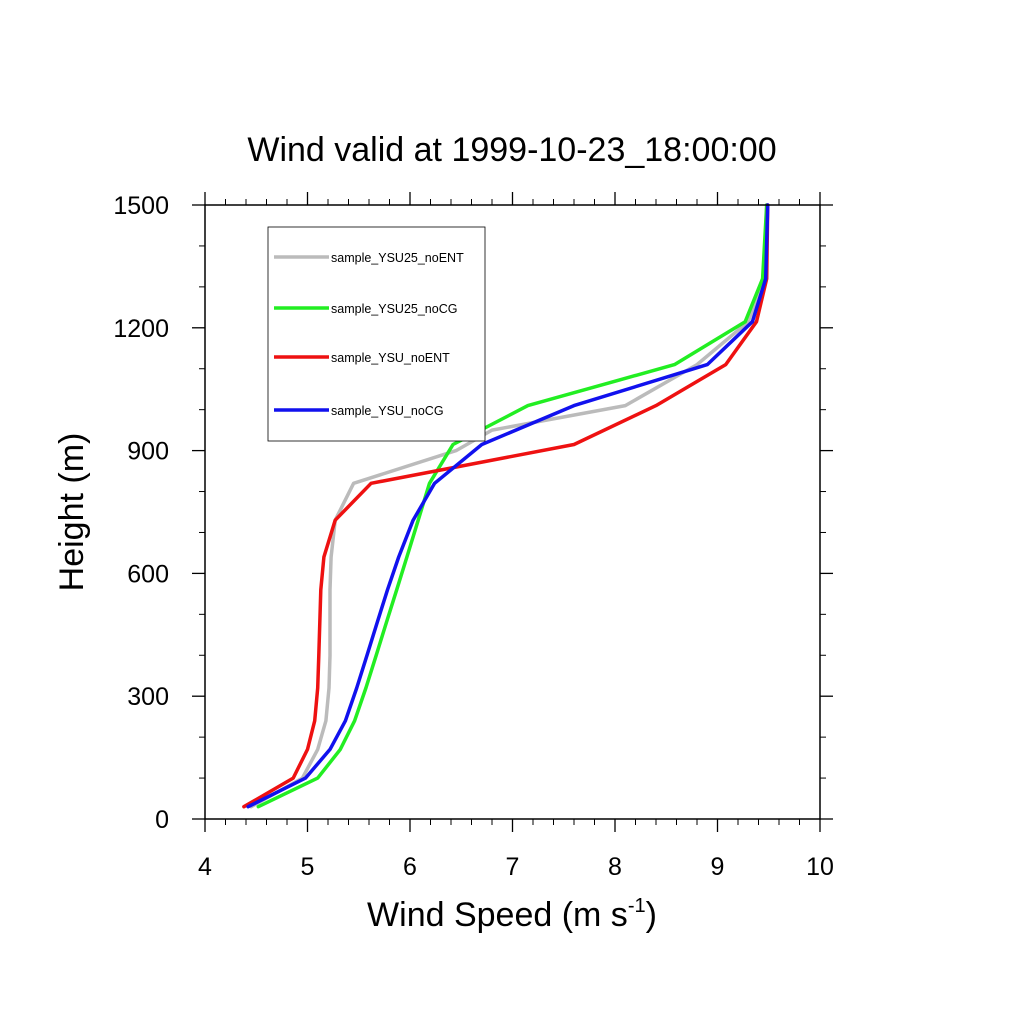 Image resolution: width=1024 pixels, height=1029 pixels. What do you see at coordinates (511, 150) in the screenshot?
I see `chart-title: Wind valid at 1999-10-23_18:00:00` at bounding box center [511, 150].